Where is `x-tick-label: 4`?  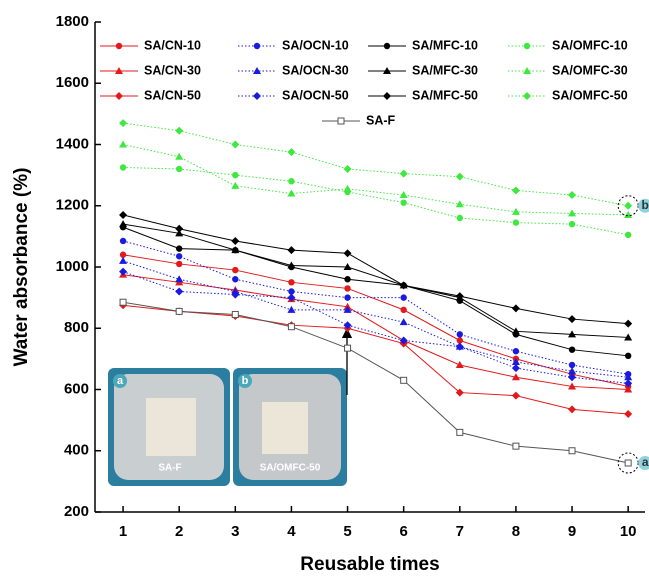
x-tick-label: 4 is located at coordinates (291, 531).